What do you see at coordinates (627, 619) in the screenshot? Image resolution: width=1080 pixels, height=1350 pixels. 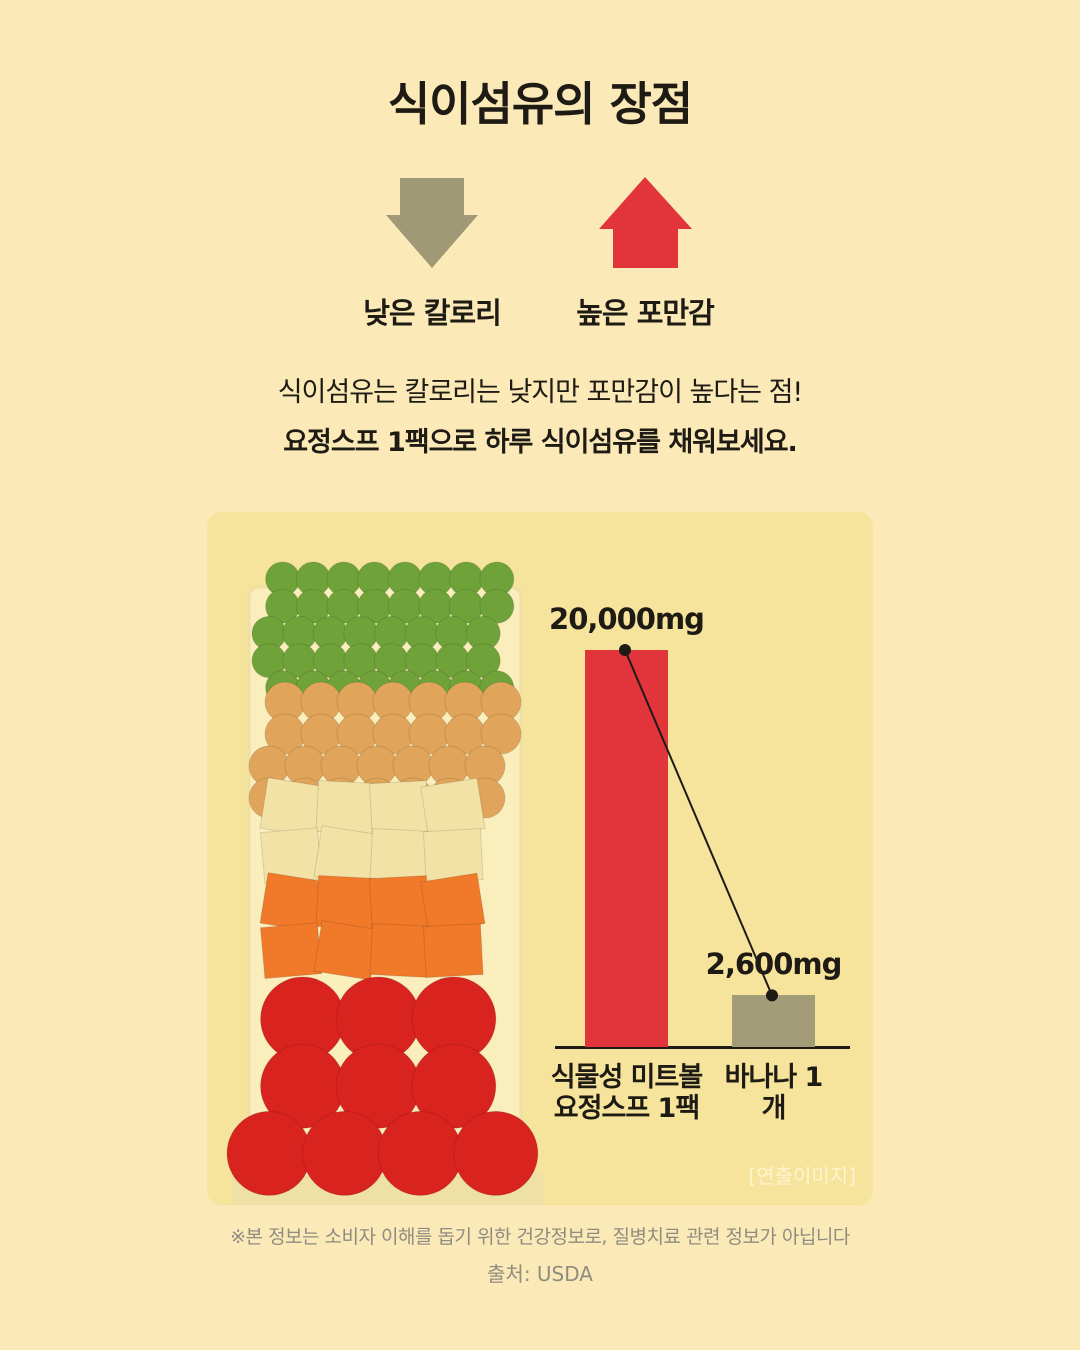 I see `value-label: 20,000mg` at bounding box center [627, 619].